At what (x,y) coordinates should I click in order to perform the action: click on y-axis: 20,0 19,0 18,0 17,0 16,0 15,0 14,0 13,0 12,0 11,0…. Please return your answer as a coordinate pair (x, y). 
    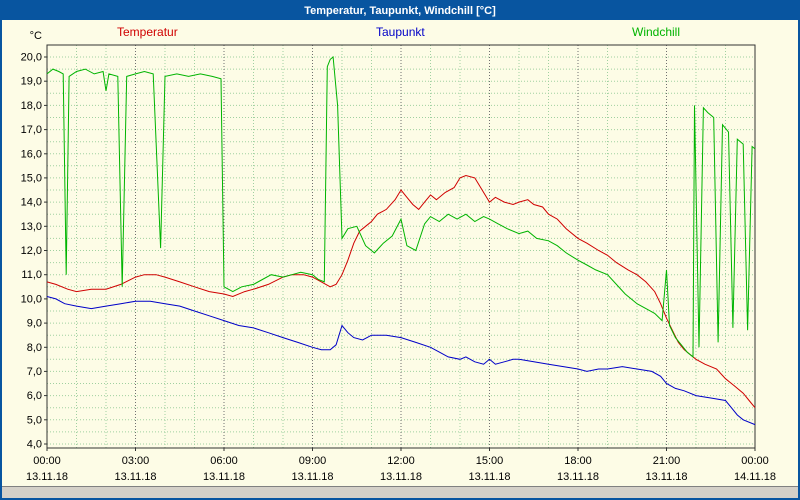
    Looking at the image, I should click on (34, 240).